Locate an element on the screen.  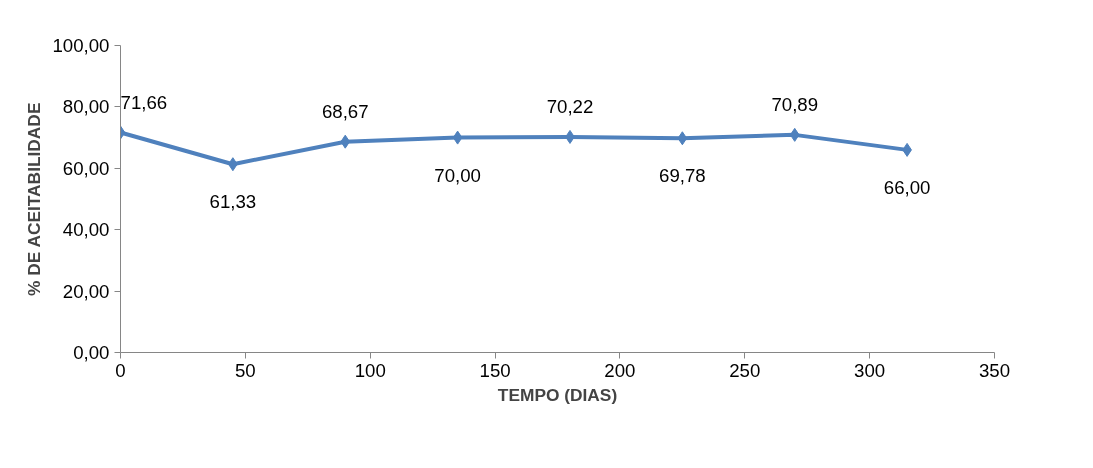
x-tick-label: 150 is located at coordinates (495, 370).